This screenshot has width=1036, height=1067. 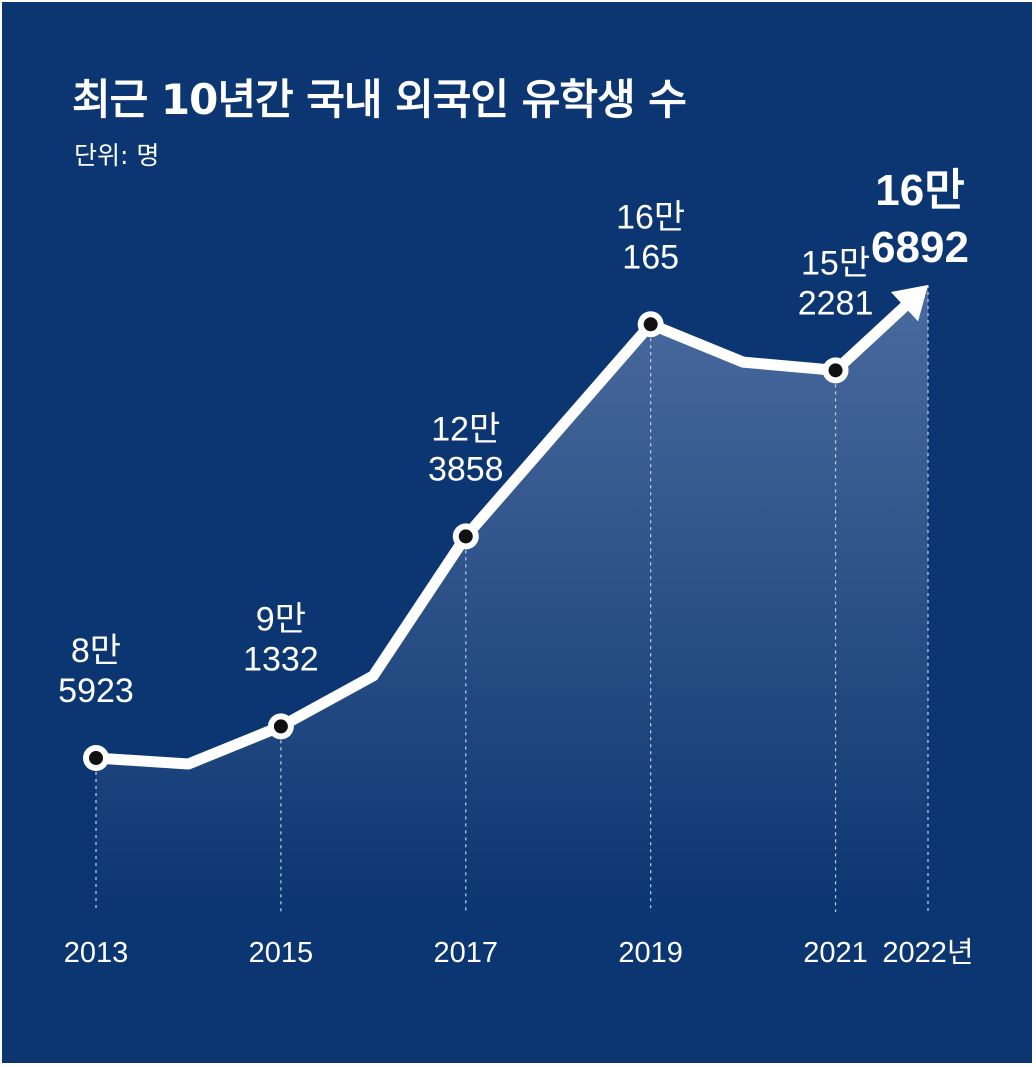 What do you see at coordinates (281, 953) in the screenshot?
I see `x-tick-label-2015: 2015` at bounding box center [281, 953].